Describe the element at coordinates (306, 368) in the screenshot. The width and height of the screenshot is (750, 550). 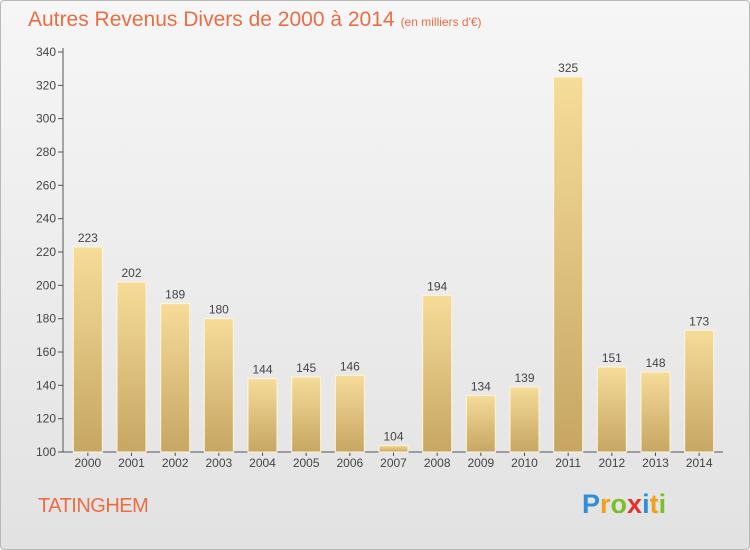
I see `bar-value-label: 145` at that location.